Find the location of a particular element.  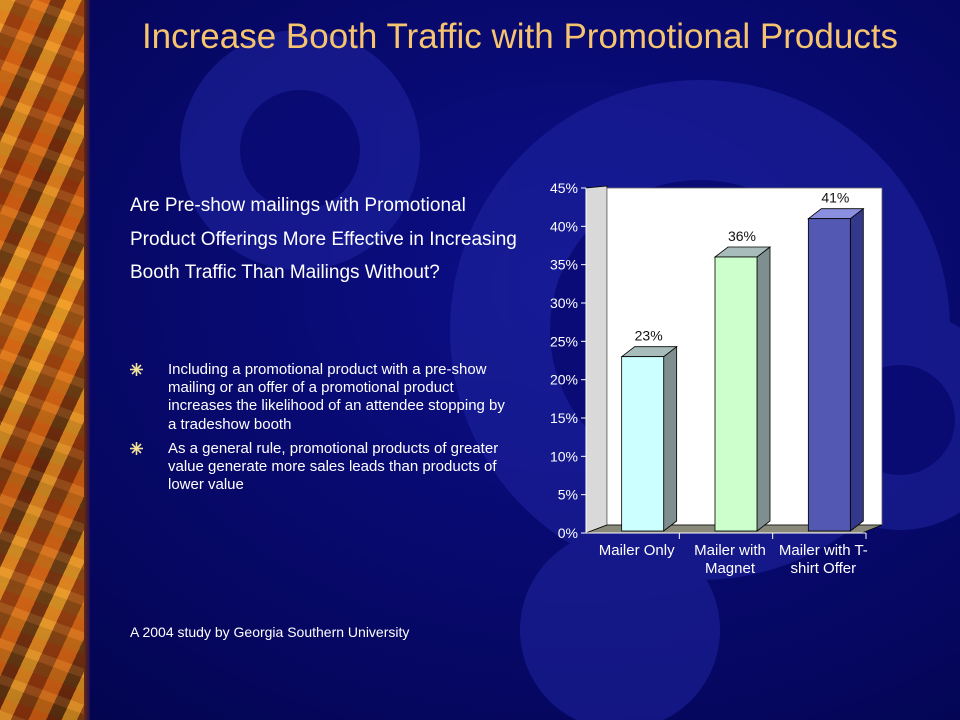

y-tick-label: 0% is located at coordinates (568, 533).